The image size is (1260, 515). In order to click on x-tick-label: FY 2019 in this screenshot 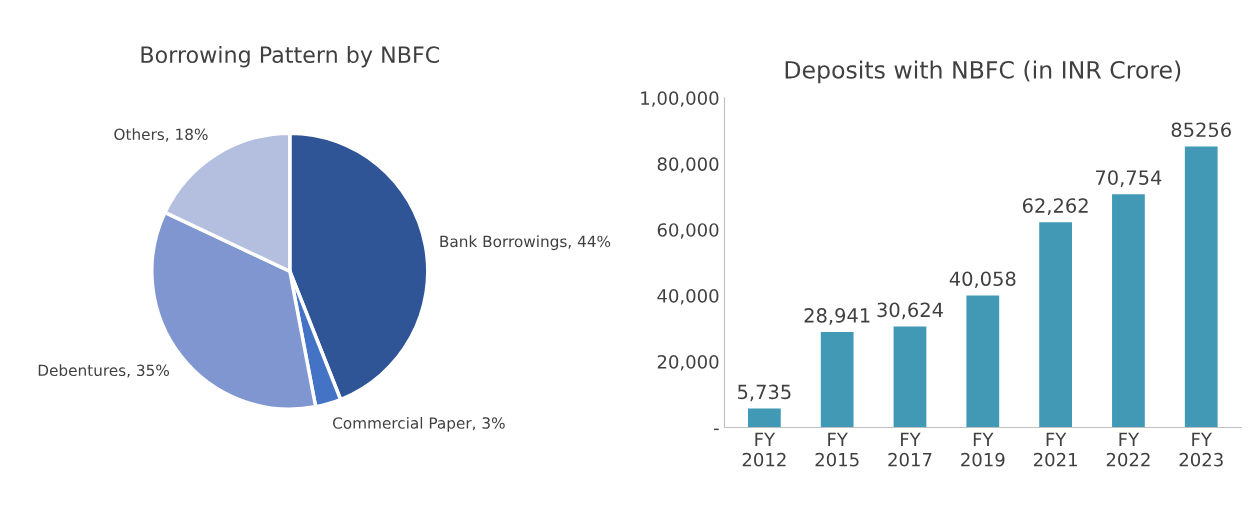, I will do `click(983, 449)`.